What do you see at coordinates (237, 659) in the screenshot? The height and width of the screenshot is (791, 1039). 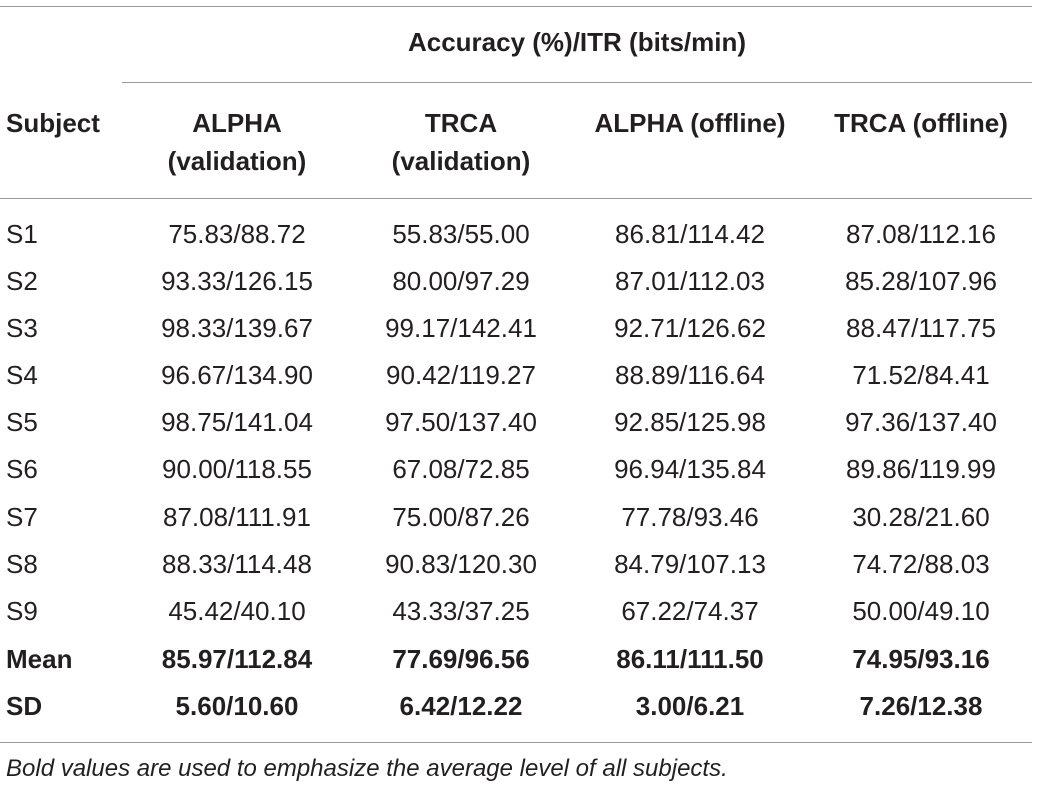 I see `alpha-validation-cell: 85.97/112.84` at bounding box center [237, 659].